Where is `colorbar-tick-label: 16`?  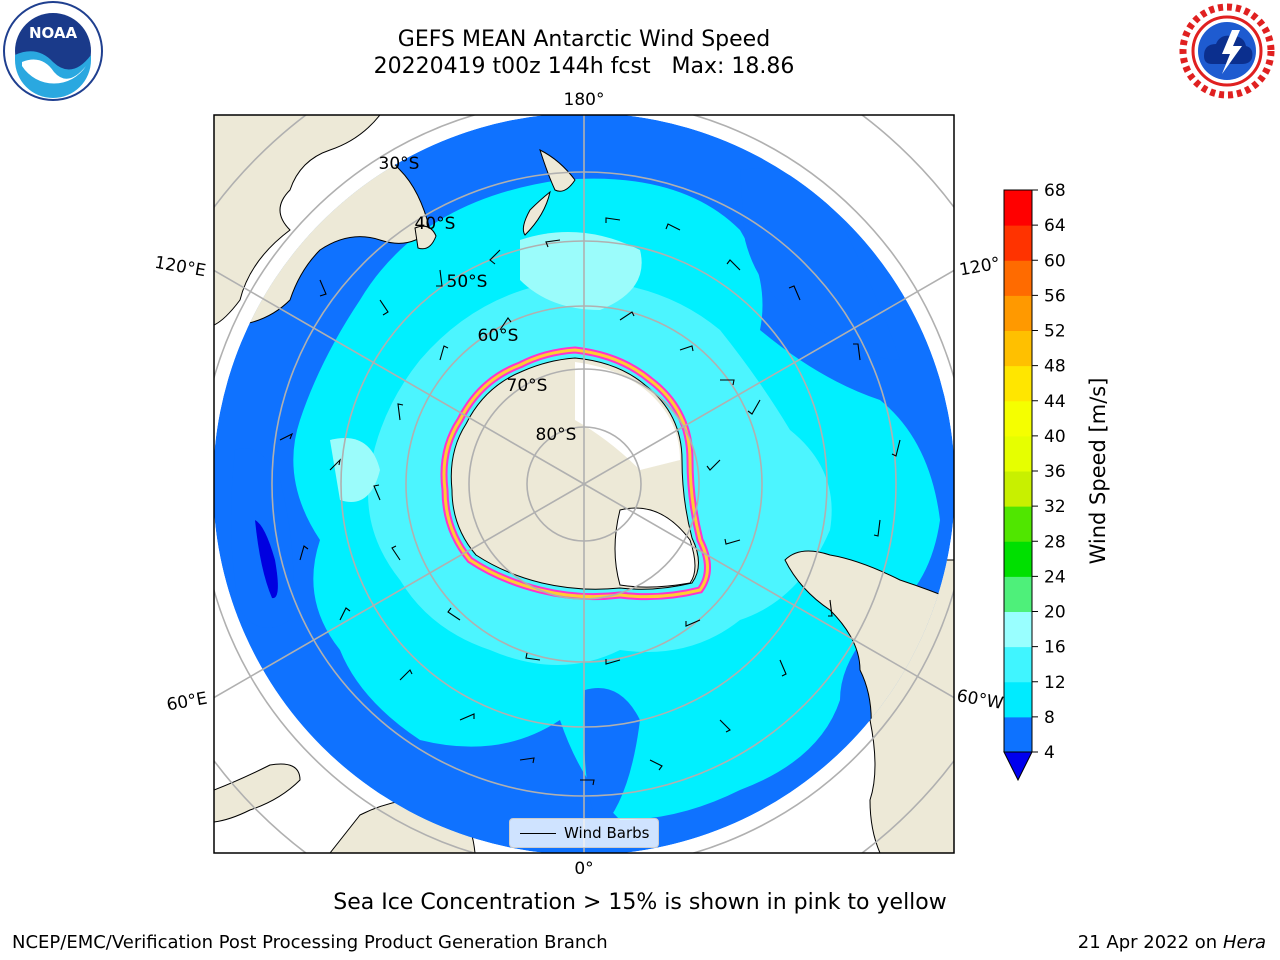
colorbar-tick-label: 16 is located at coordinates (1055, 648).